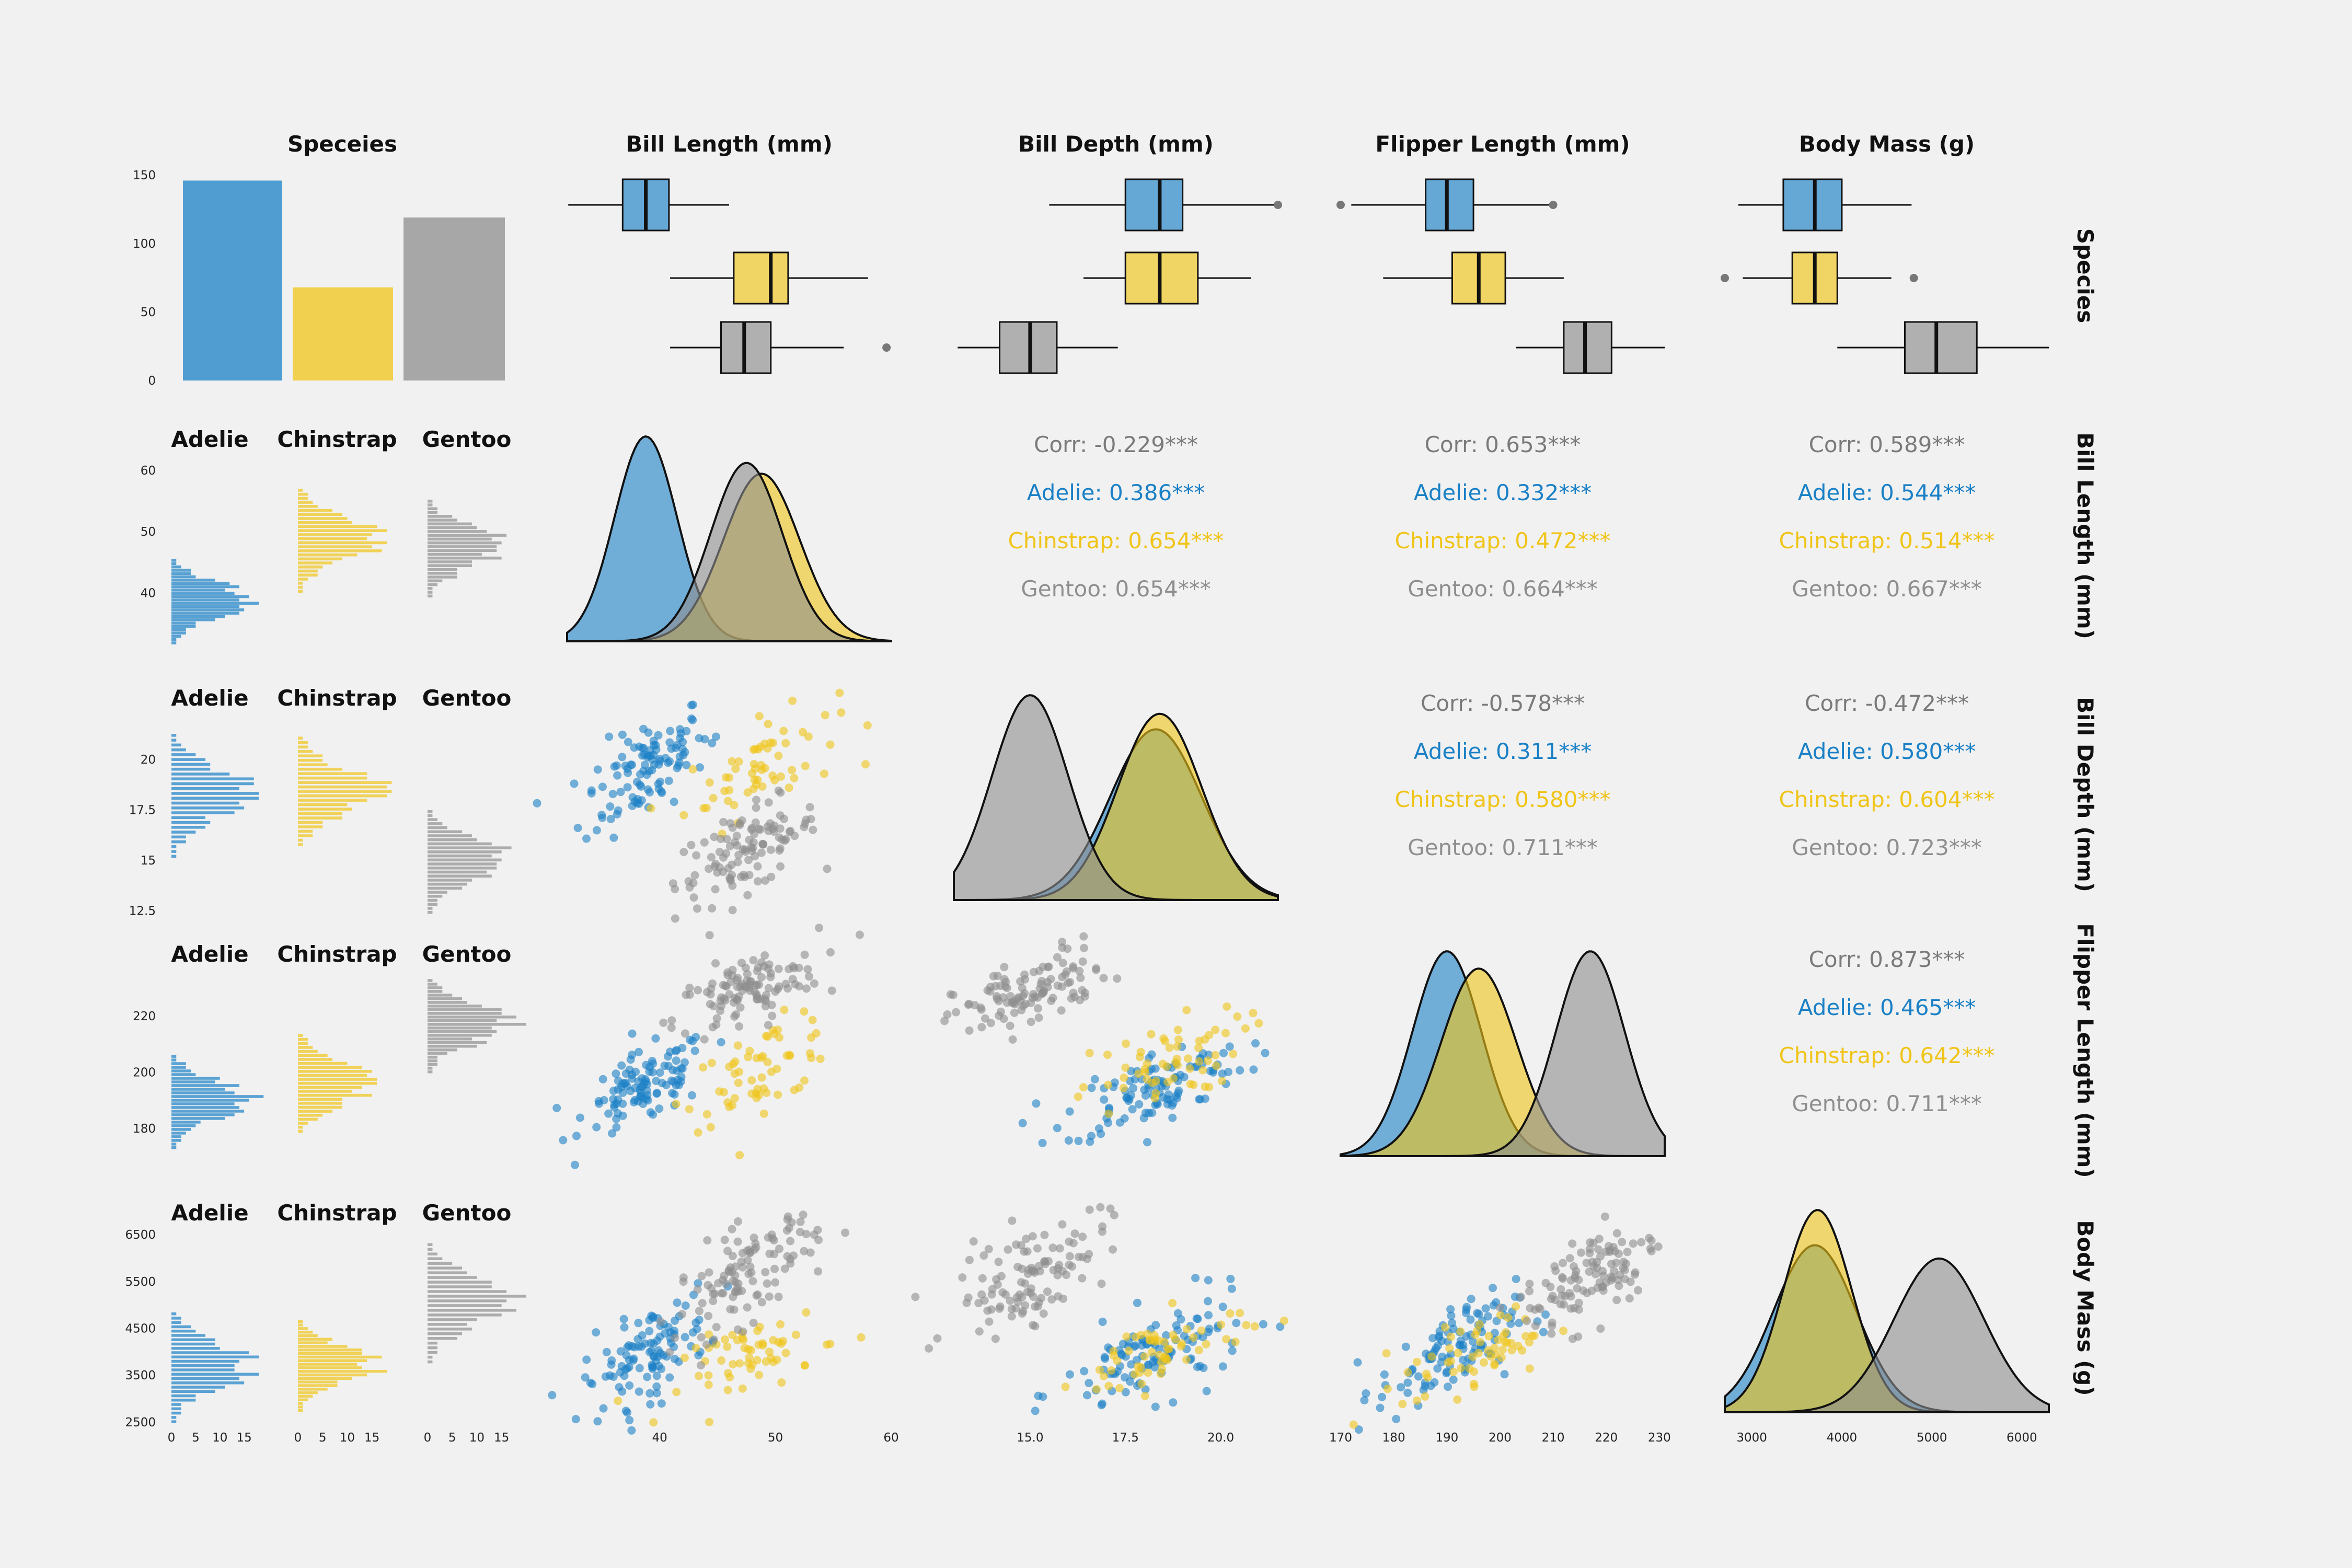 The width and height of the screenshot is (2352, 1568). I want to click on box-gentoo, so click(1028, 347).